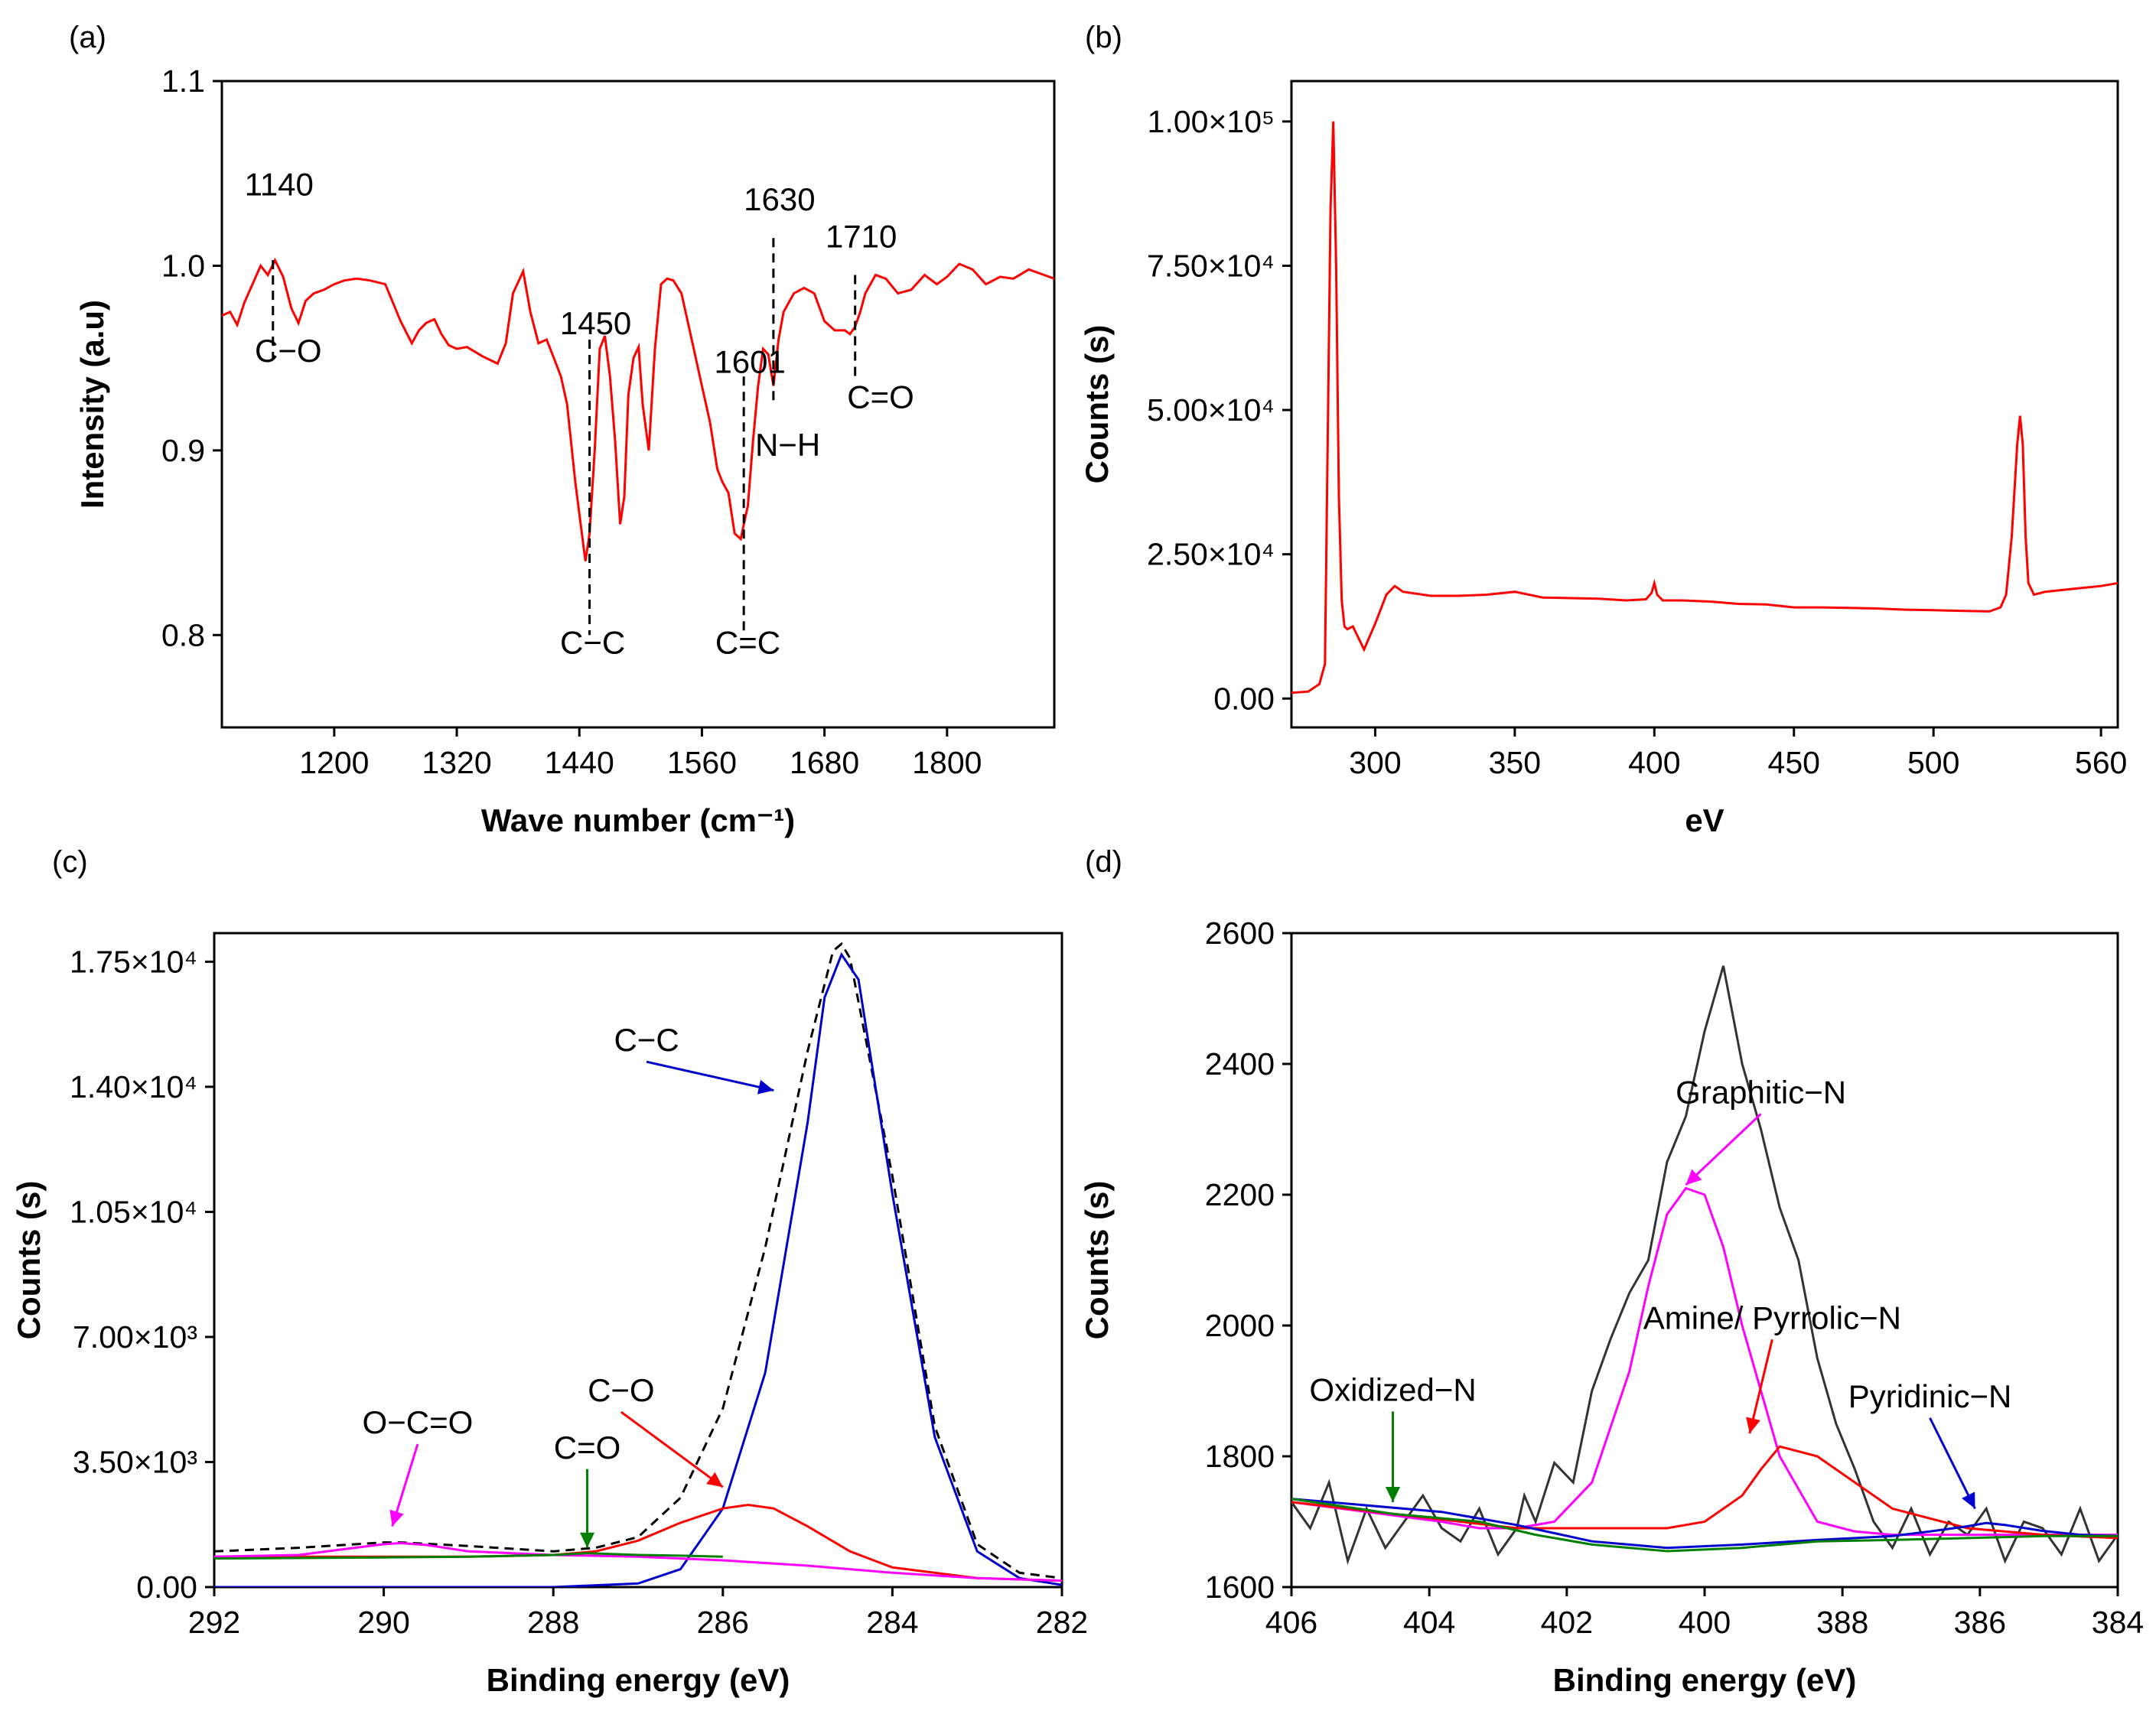 This screenshot has width=2156, height=1711. What do you see at coordinates (2118, 1622) in the screenshot?
I see `x-tick-label: 384` at bounding box center [2118, 1622].